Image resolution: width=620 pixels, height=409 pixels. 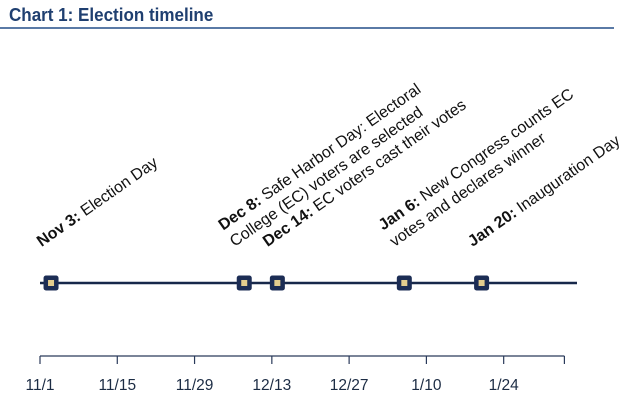 I want to click on title-divider, so click(x=307, y=28).